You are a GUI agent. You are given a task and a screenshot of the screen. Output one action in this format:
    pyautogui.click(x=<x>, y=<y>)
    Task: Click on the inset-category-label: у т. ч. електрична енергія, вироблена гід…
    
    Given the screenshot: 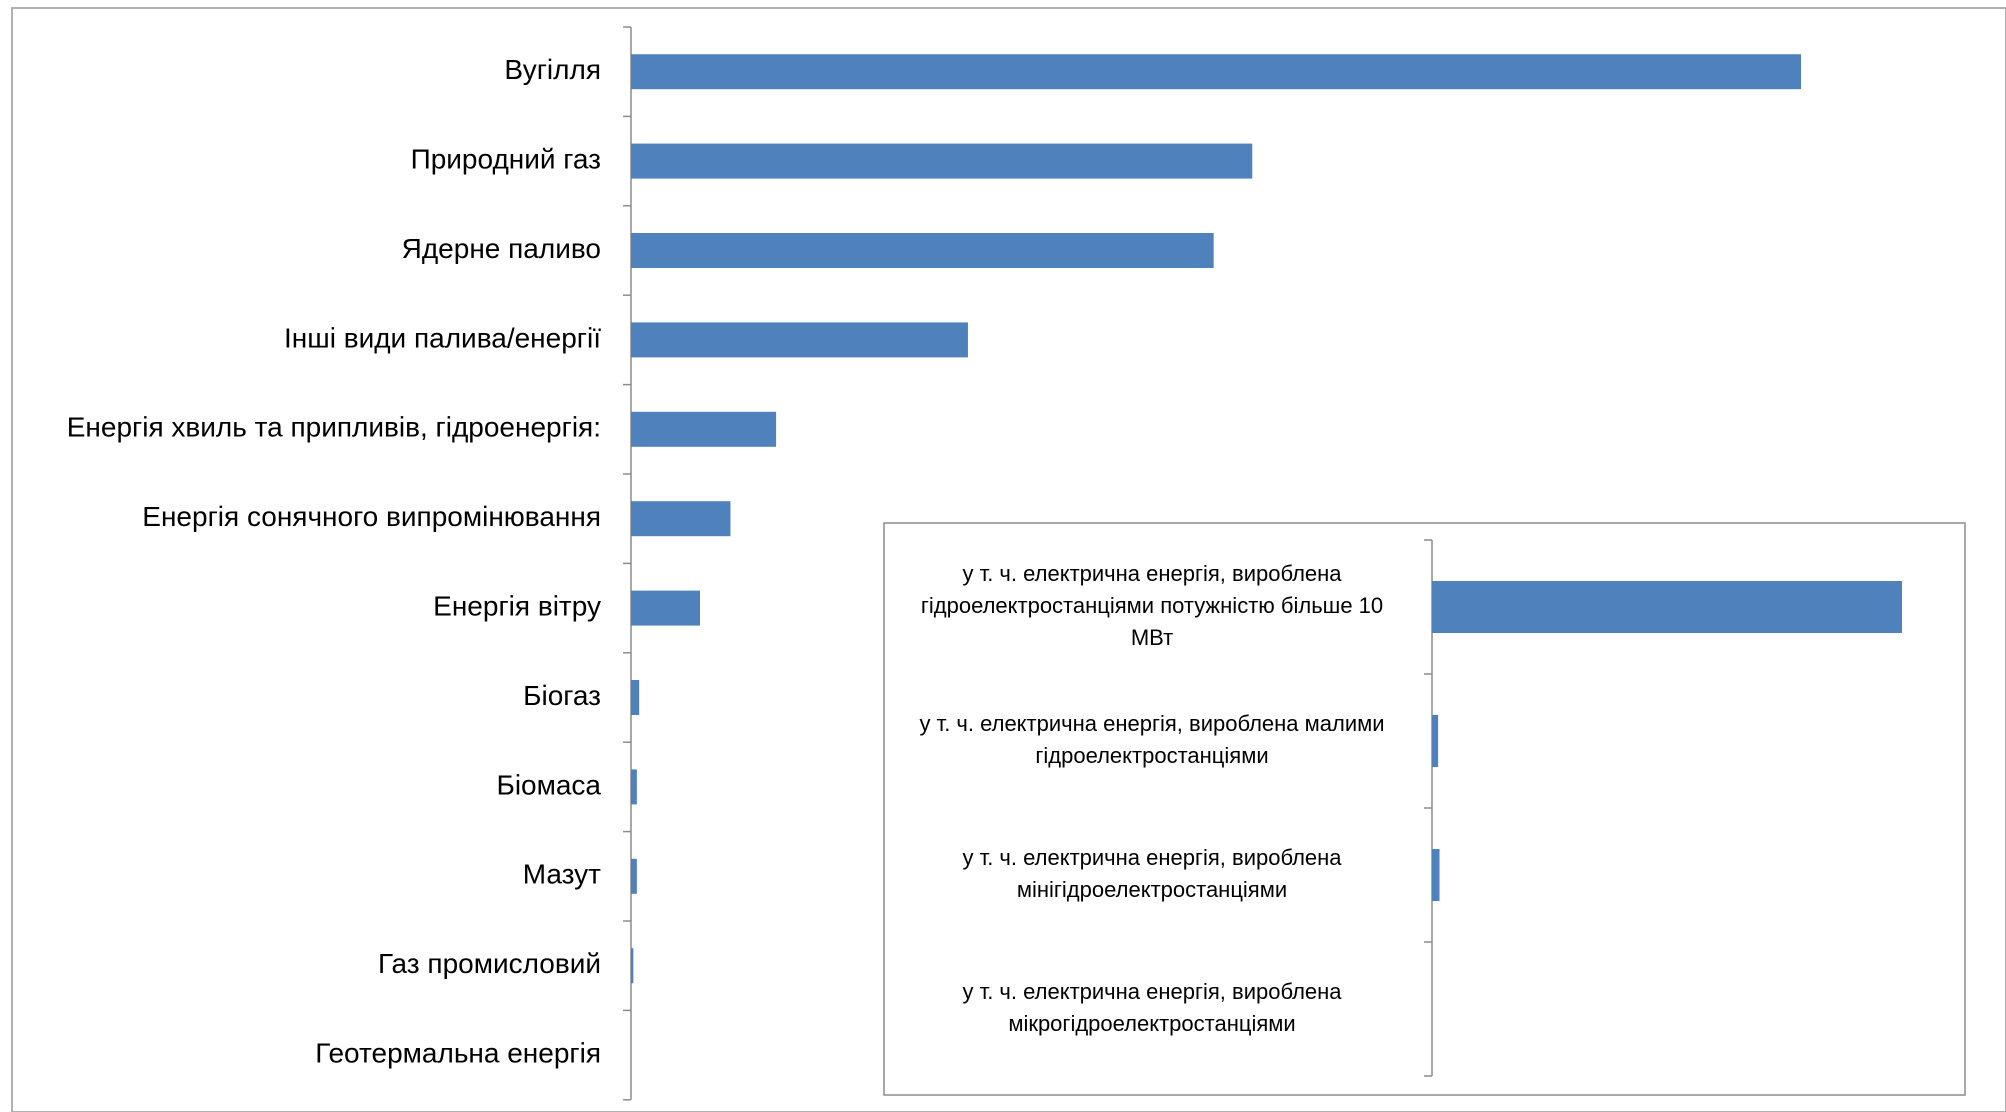 What is the action you would take?
    pyautogui.click(x=1152, y=605)
    